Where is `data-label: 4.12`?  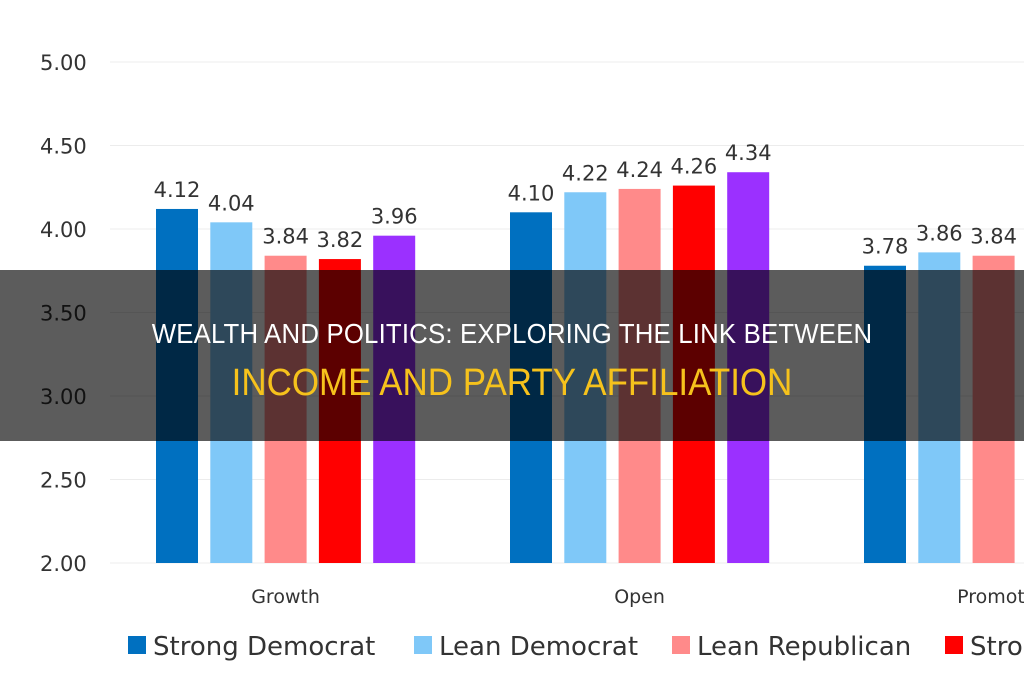 data-label: 4.12 is located at coordinates (177, 190).